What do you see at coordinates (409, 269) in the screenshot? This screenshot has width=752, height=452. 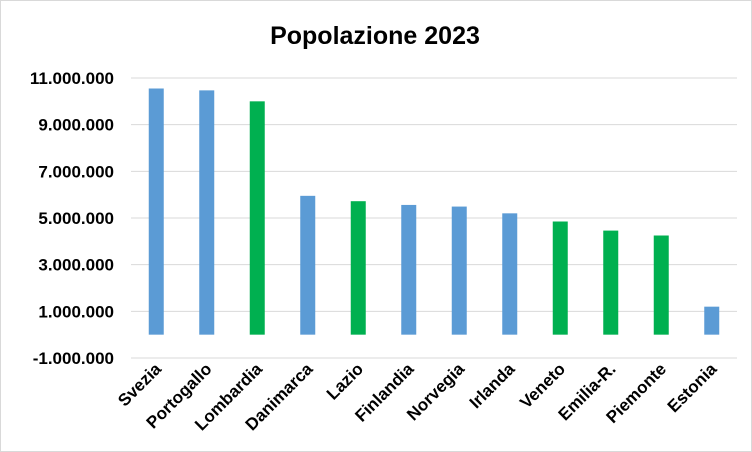 I see `bar-finlandia` at bounding box center [409, 269].